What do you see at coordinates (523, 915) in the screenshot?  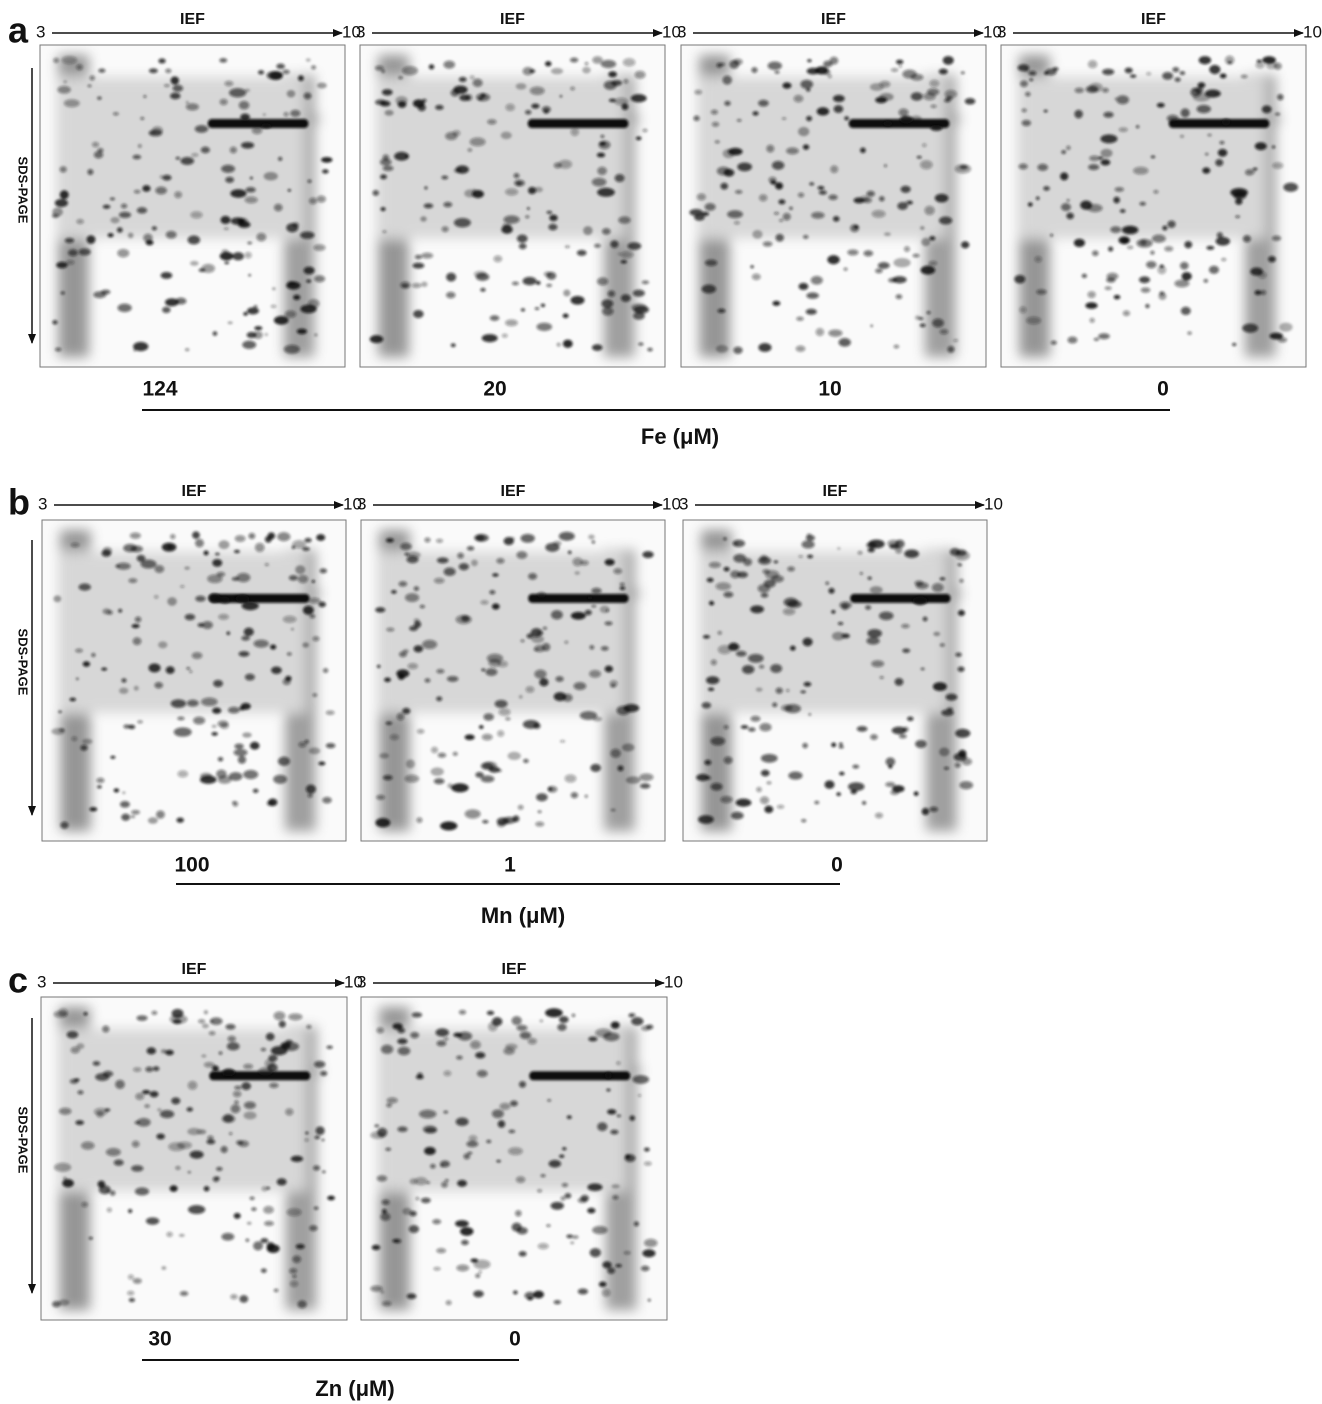 I see `metal-label: Mn (μM)` at bounding box center [523, 915].